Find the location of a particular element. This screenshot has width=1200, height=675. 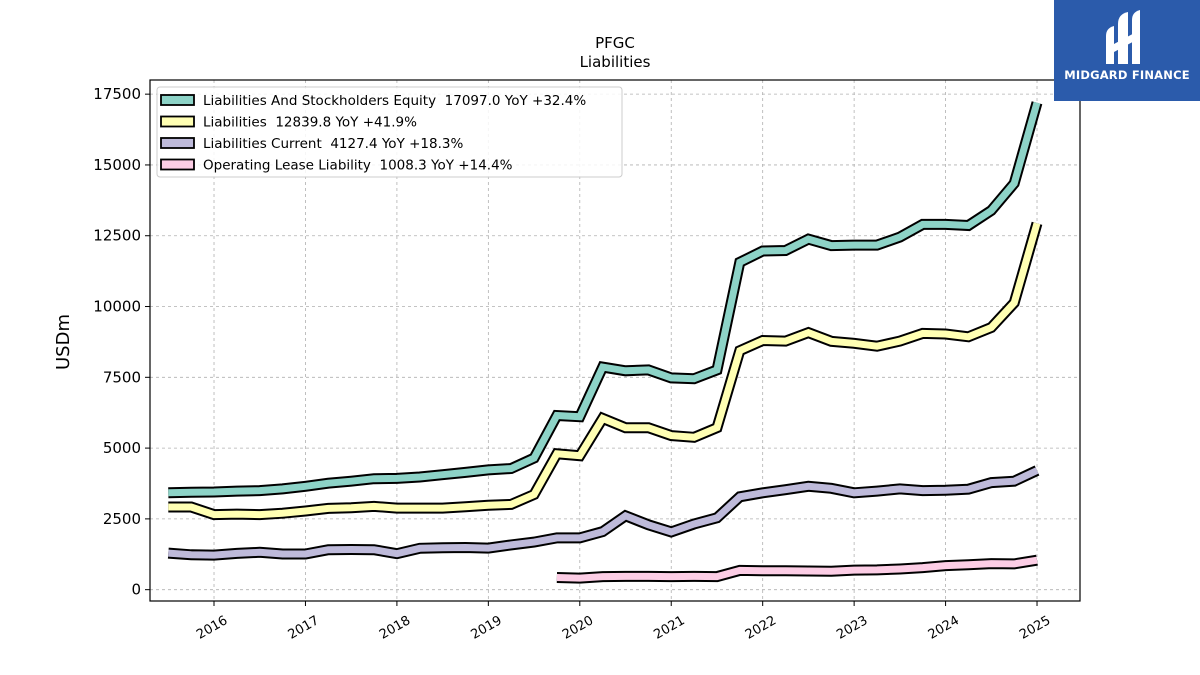

x-tick-label: 2017 is located at coordinates (304, 628).